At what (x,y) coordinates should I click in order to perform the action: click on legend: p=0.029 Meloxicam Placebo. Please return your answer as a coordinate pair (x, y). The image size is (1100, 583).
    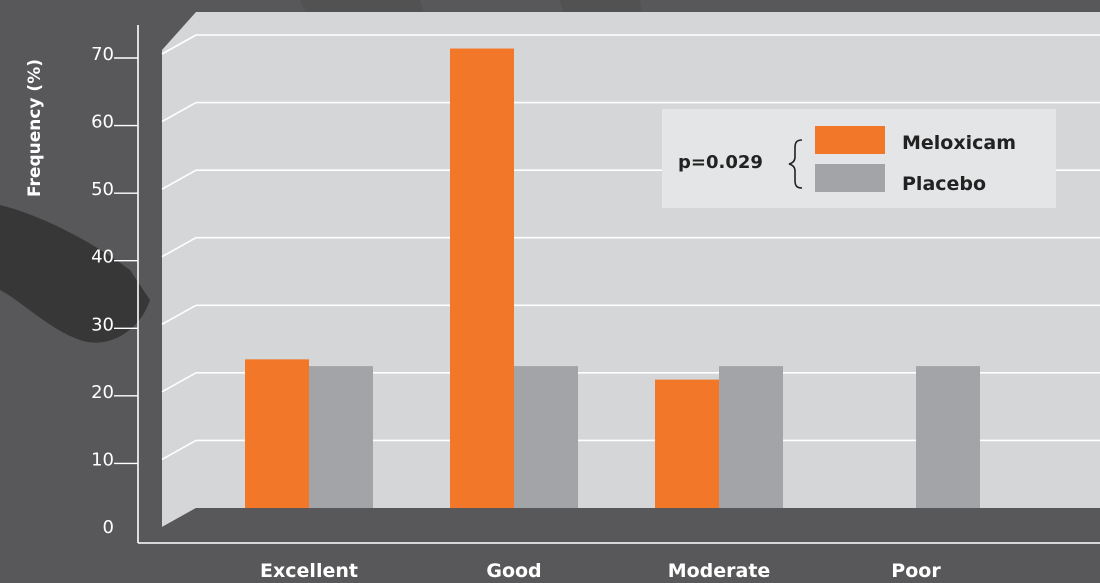
    Looking at the image, I should click on (859, 158).